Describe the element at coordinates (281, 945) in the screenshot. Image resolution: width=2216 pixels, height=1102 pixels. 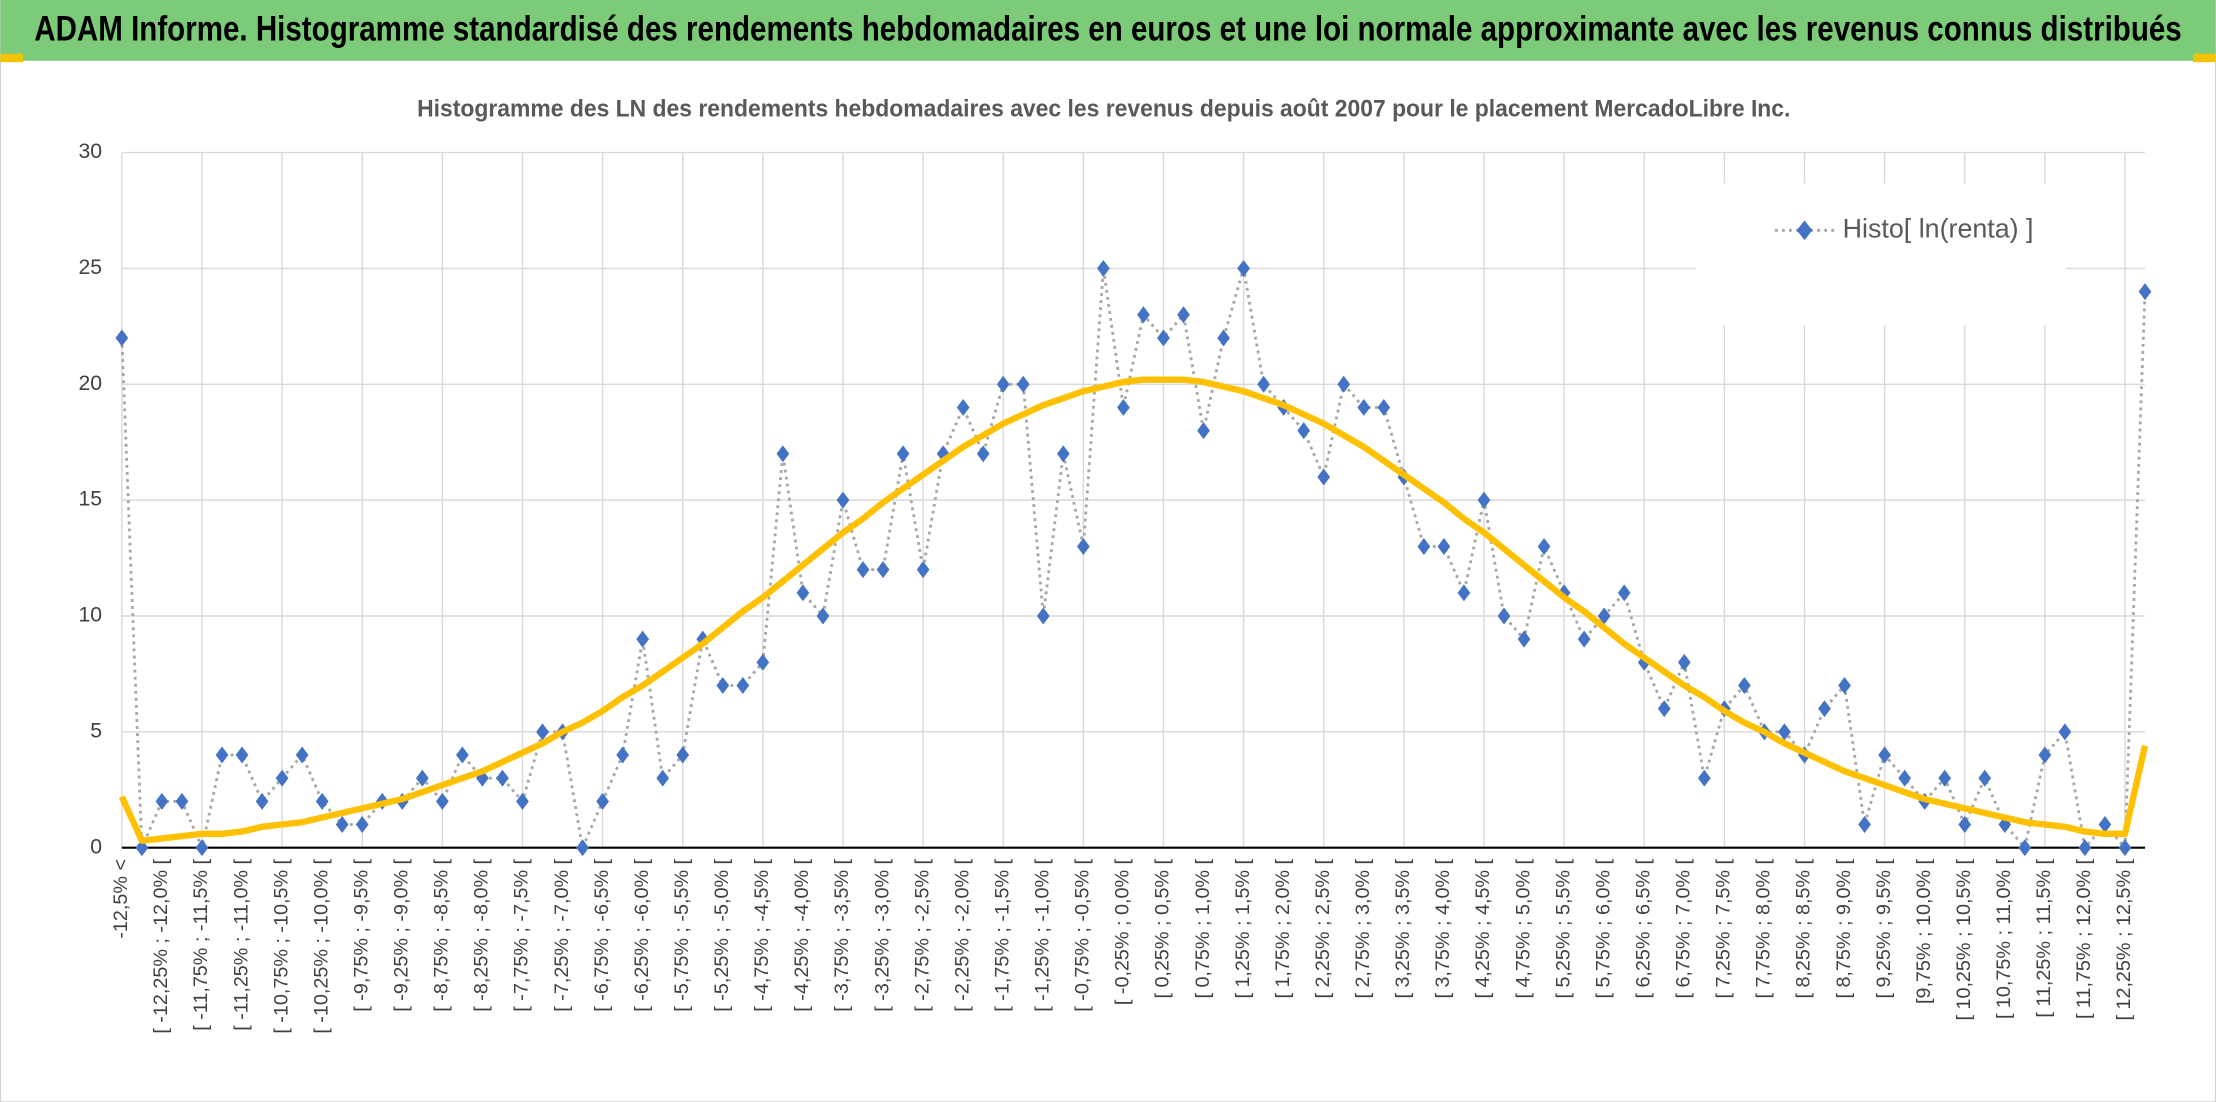
I see `x-tick-label: [ -10,75% ; -10,5% [` at that location.